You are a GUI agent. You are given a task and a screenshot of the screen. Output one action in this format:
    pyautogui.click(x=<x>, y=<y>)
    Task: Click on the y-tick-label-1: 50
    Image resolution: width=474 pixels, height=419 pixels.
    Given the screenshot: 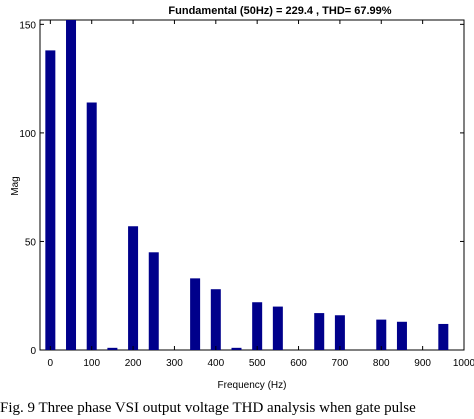 What is the action you would take?
    pyautogui.click(x=31, y=242)
    